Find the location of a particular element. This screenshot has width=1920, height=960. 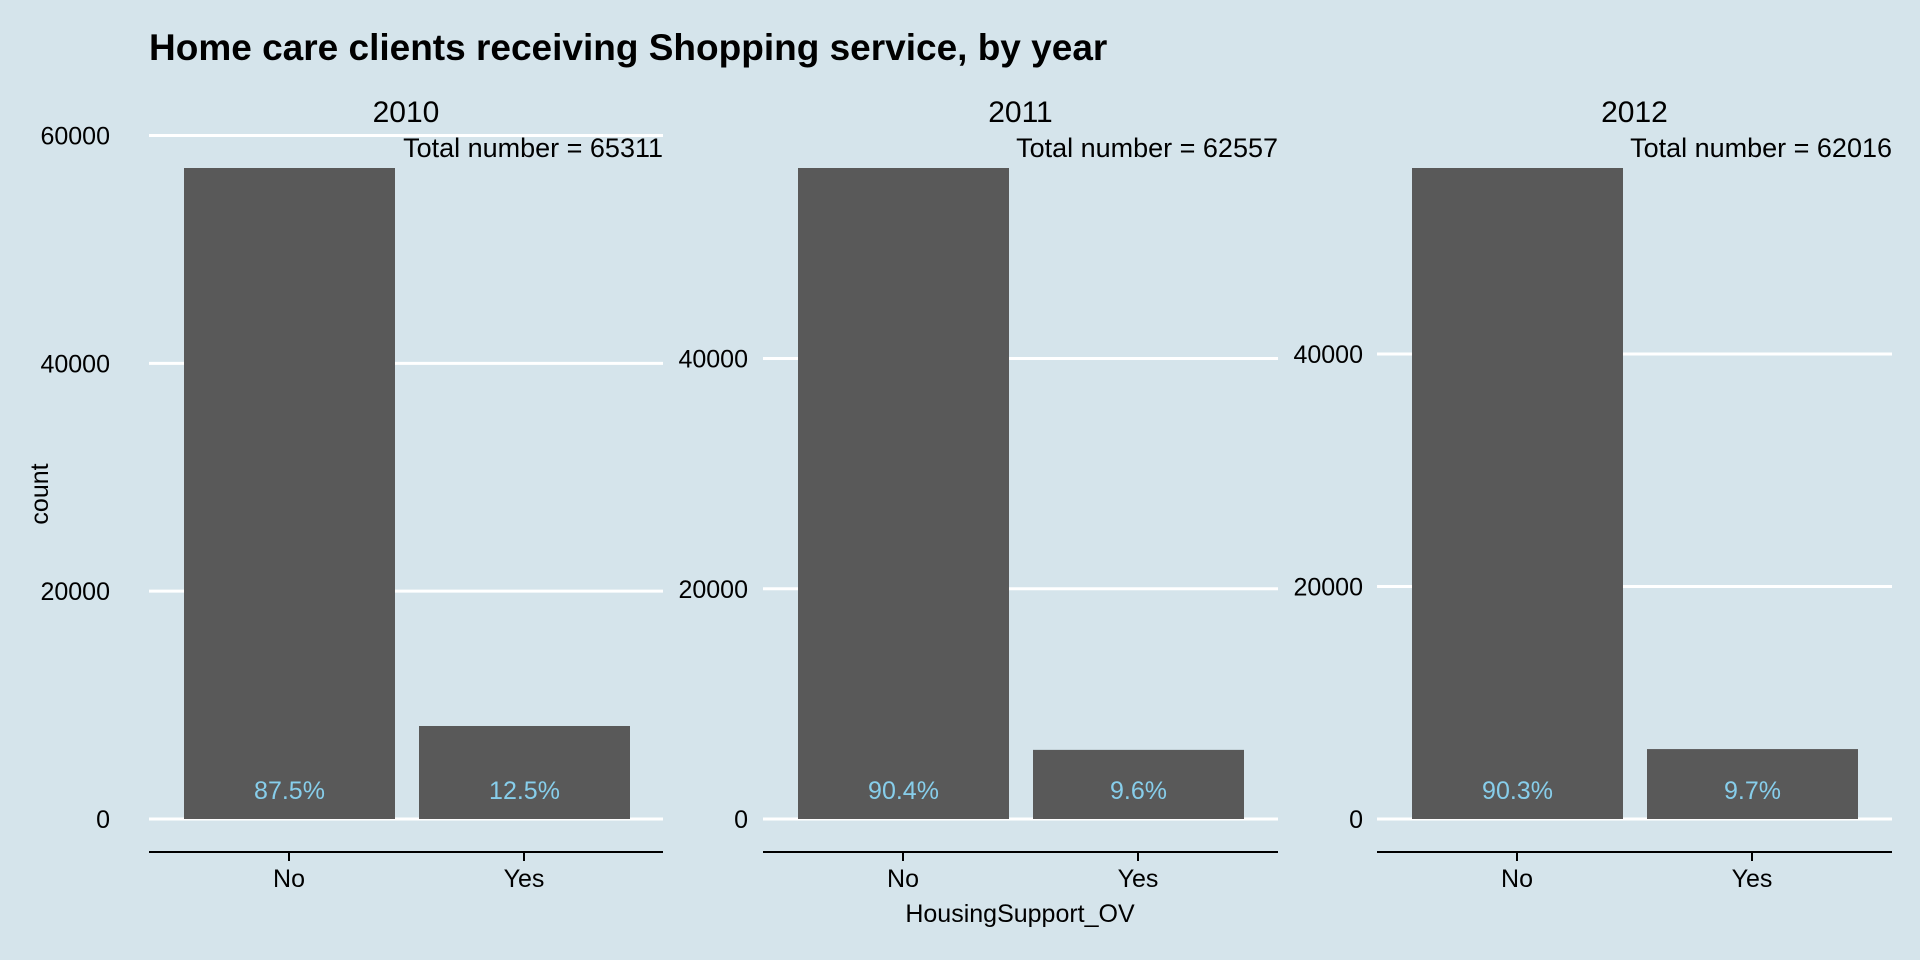

data-label: 12.5% is located at coordinates (524, 791).